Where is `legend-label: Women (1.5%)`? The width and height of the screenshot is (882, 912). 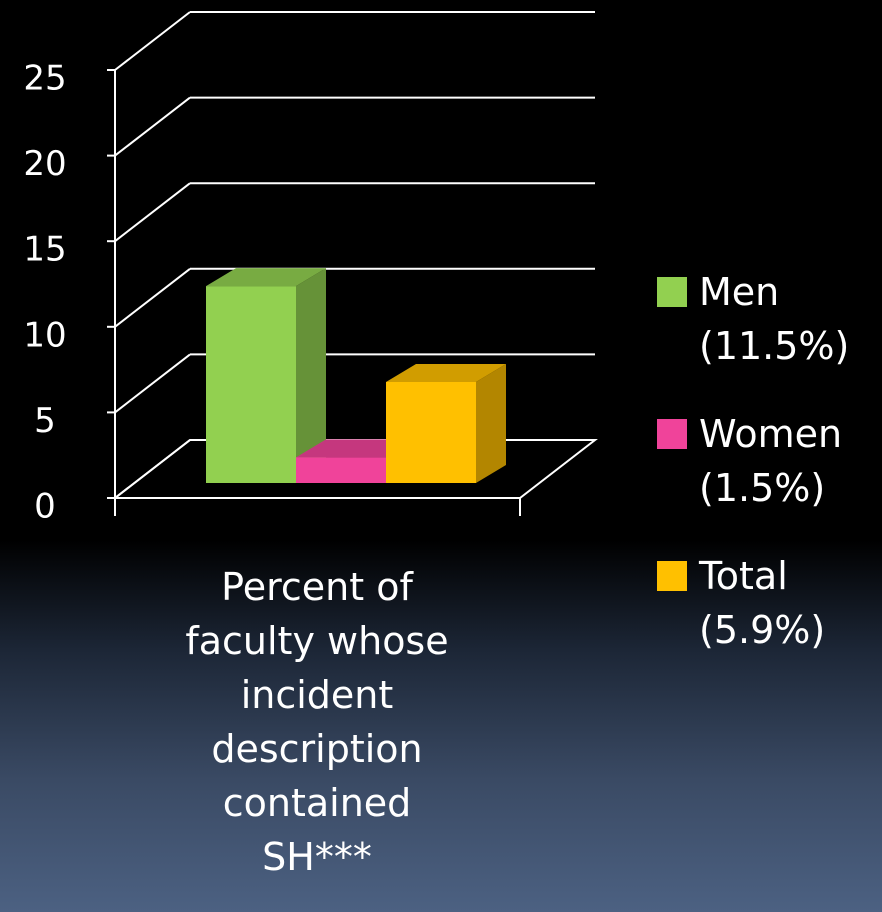
legend-label: Women (1.5%) is located at coordinates (771, 461).